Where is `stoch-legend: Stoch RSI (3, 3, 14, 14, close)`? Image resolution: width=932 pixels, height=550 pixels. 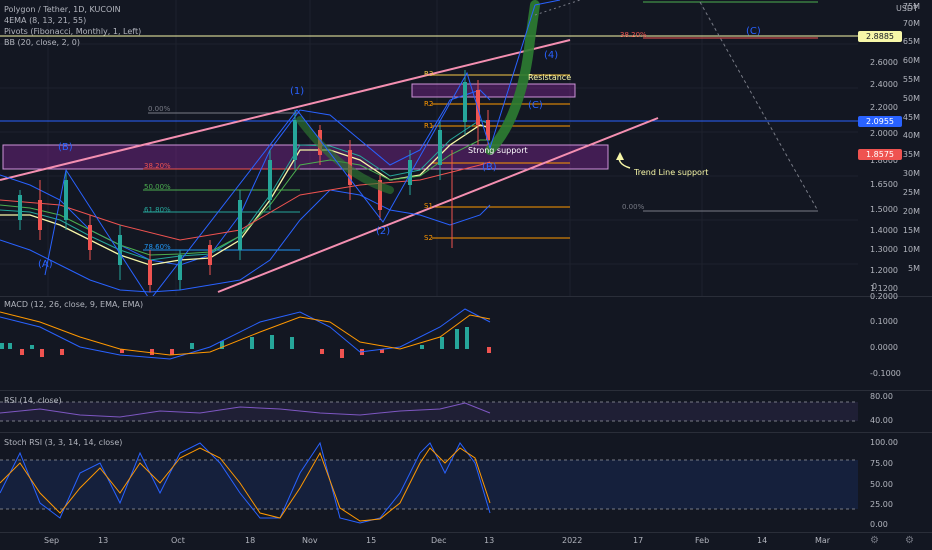 stoch-legend: Stoch RSI (3, 3, 14, 14, close) is located at coordinates (63, 442).